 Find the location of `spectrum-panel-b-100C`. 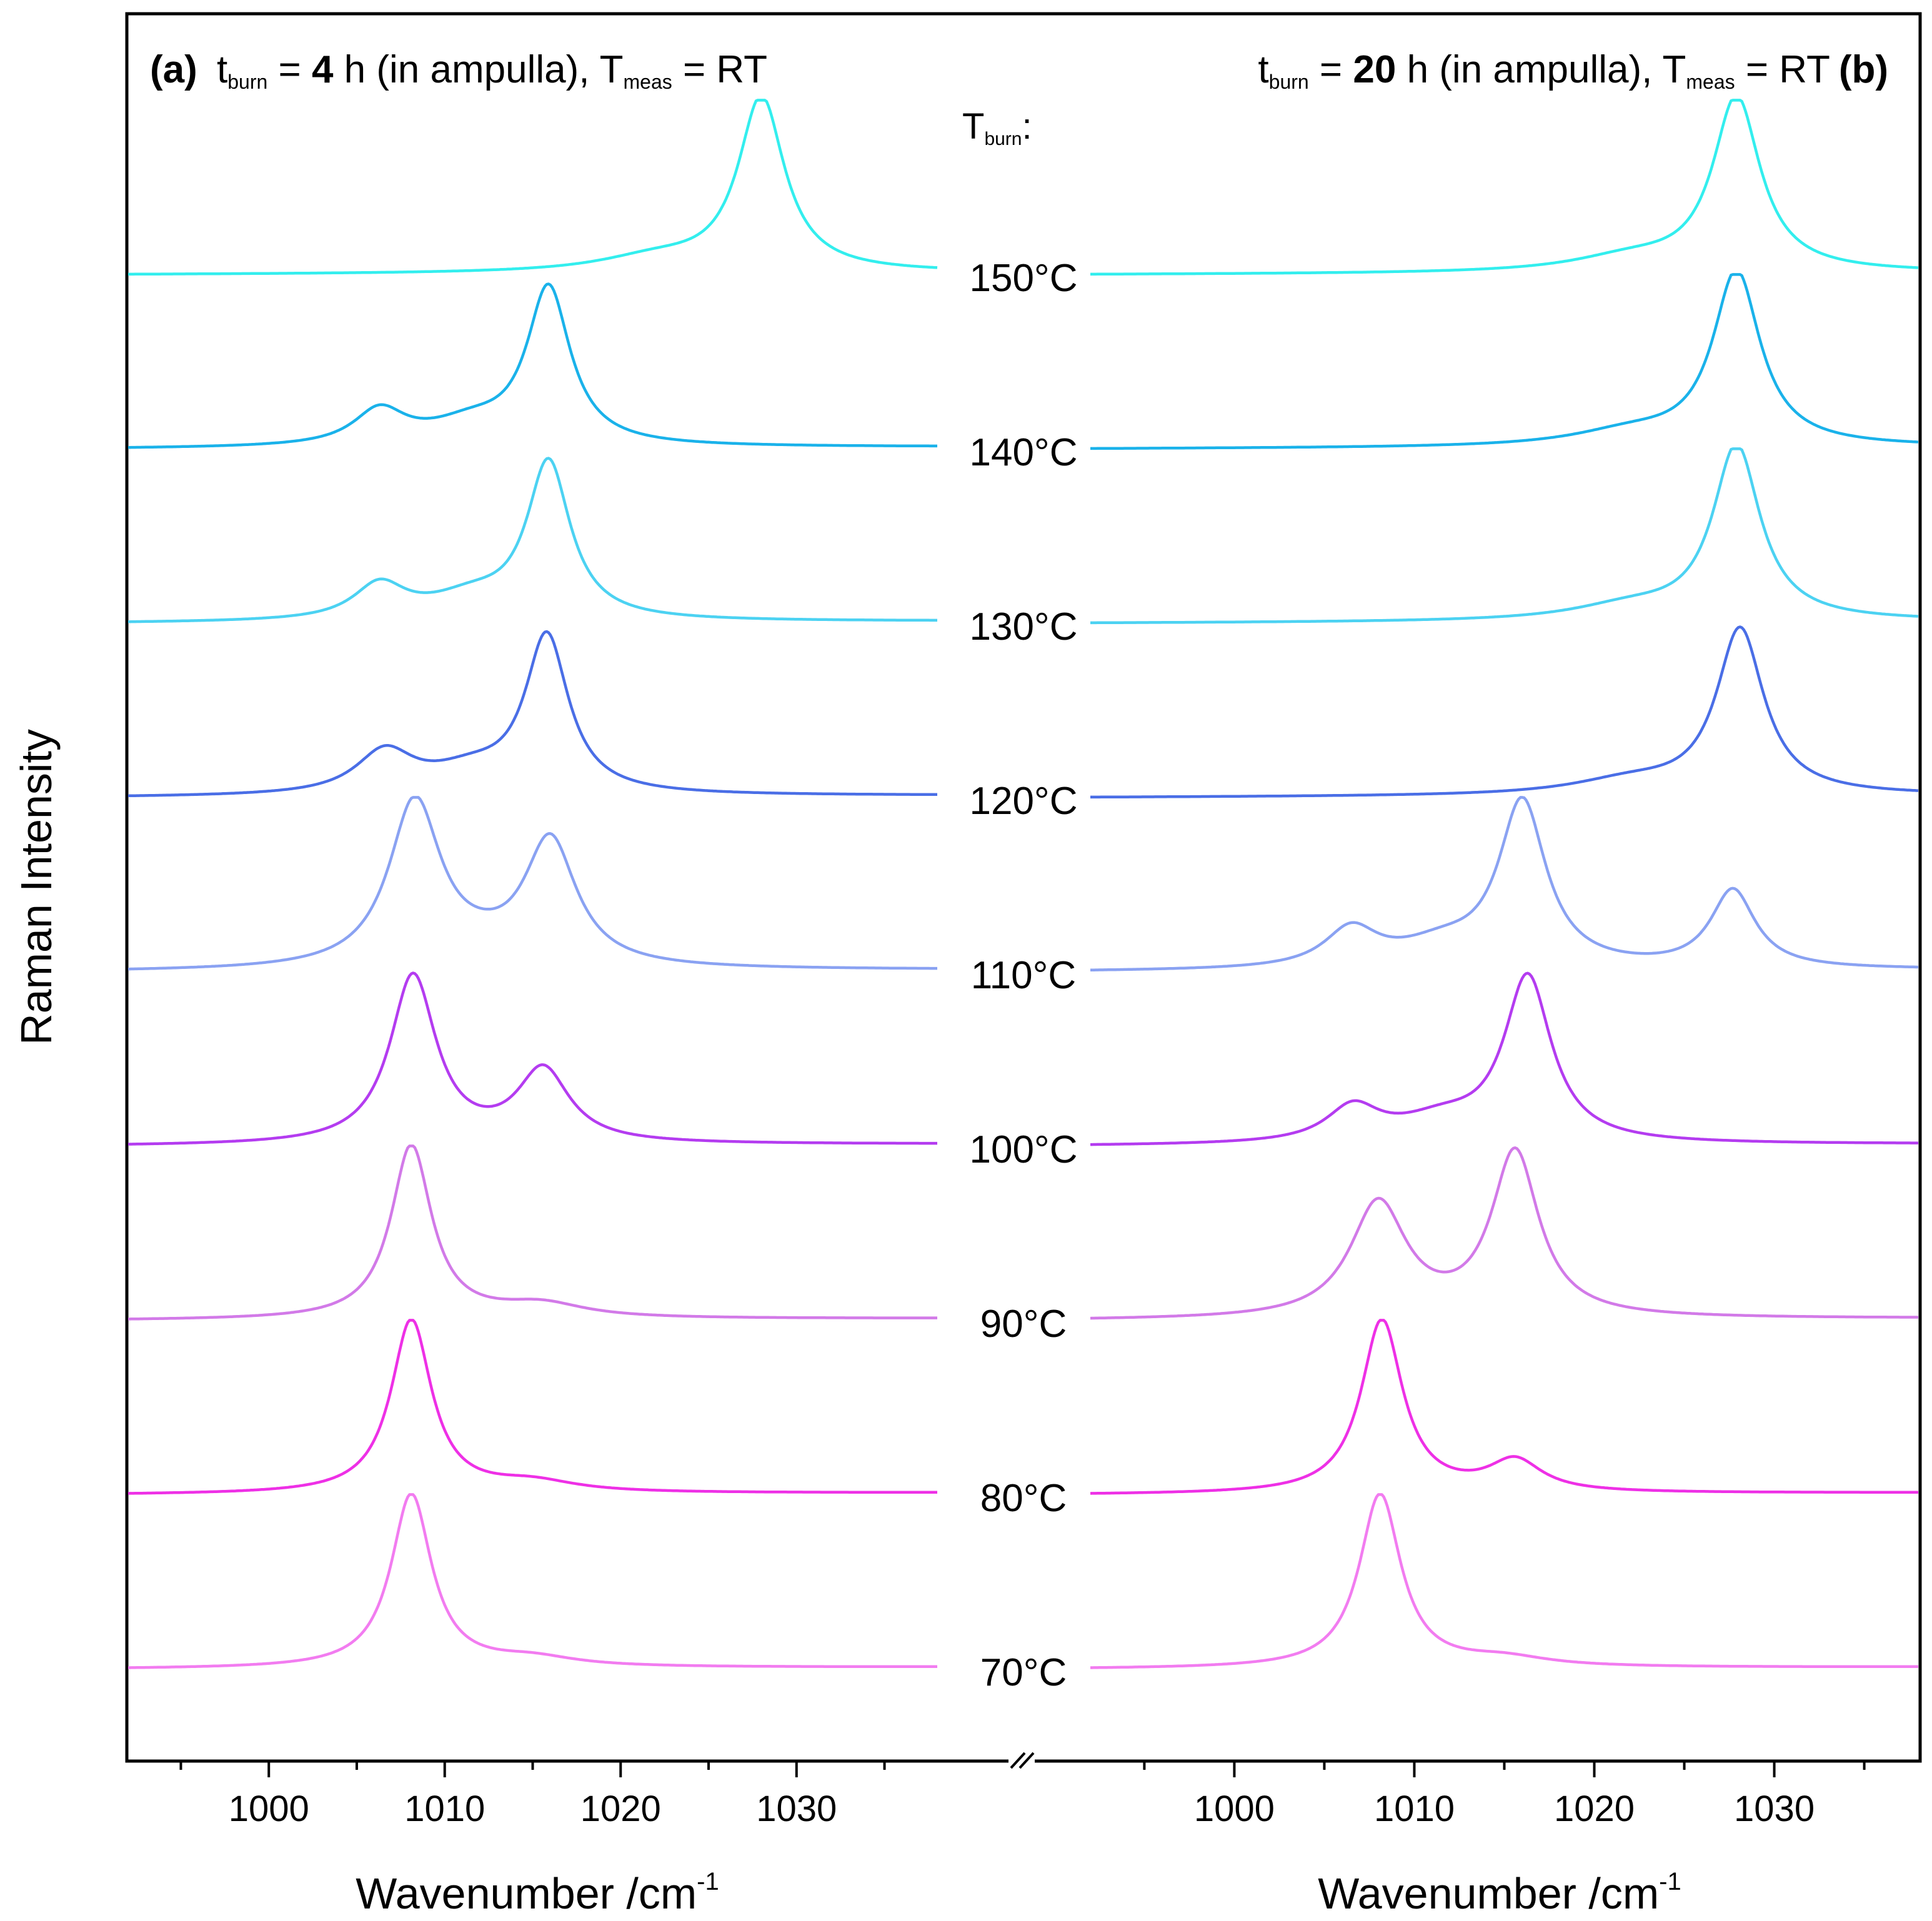

spectrum-panel-b-100C is located at coordinates (1504, 1058).